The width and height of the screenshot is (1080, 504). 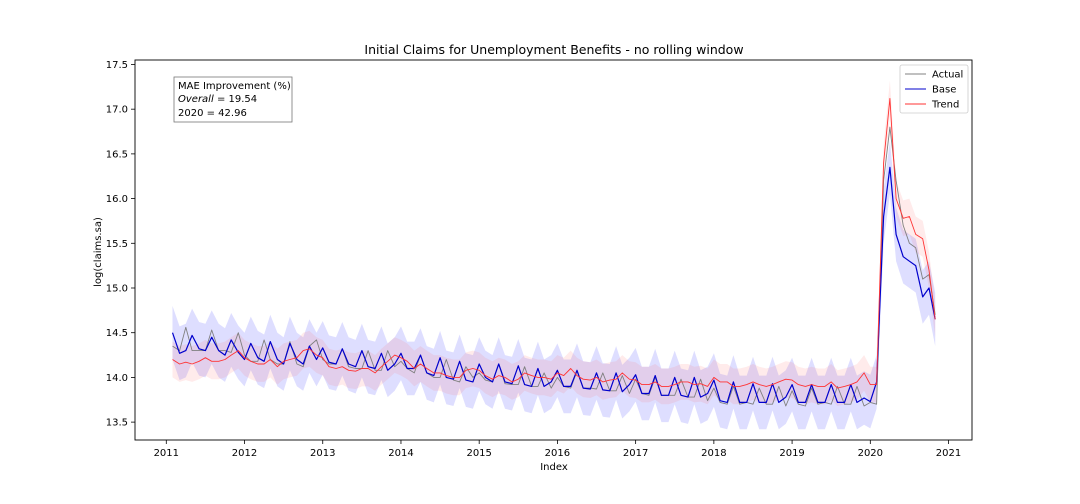 I want to click on legend-frame, so click(x=934, y=89).